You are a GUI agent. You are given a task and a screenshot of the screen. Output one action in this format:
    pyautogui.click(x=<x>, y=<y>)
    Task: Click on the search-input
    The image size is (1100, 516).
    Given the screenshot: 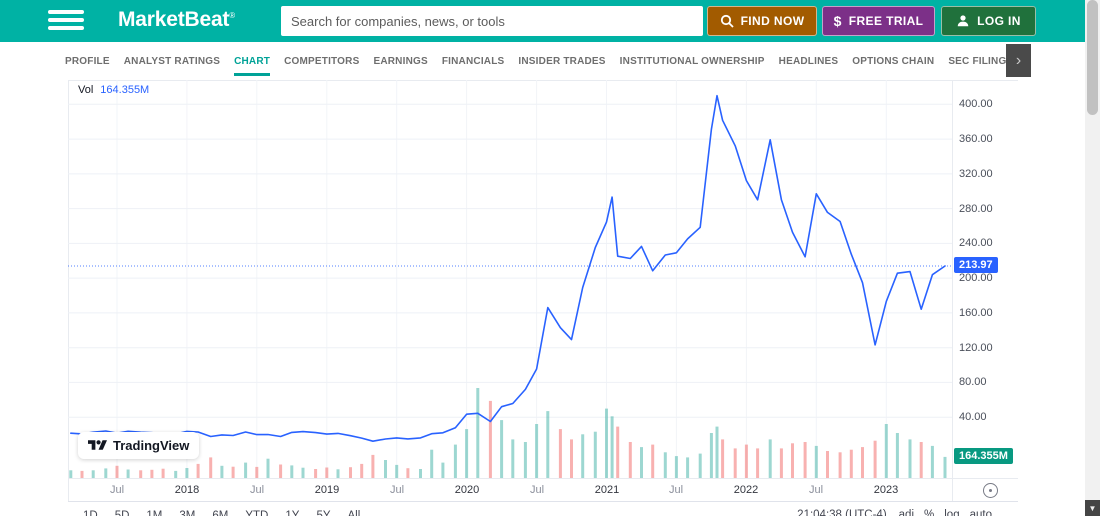 What is the action you would take?
    pyautogui.click(x=492, y=21)
    